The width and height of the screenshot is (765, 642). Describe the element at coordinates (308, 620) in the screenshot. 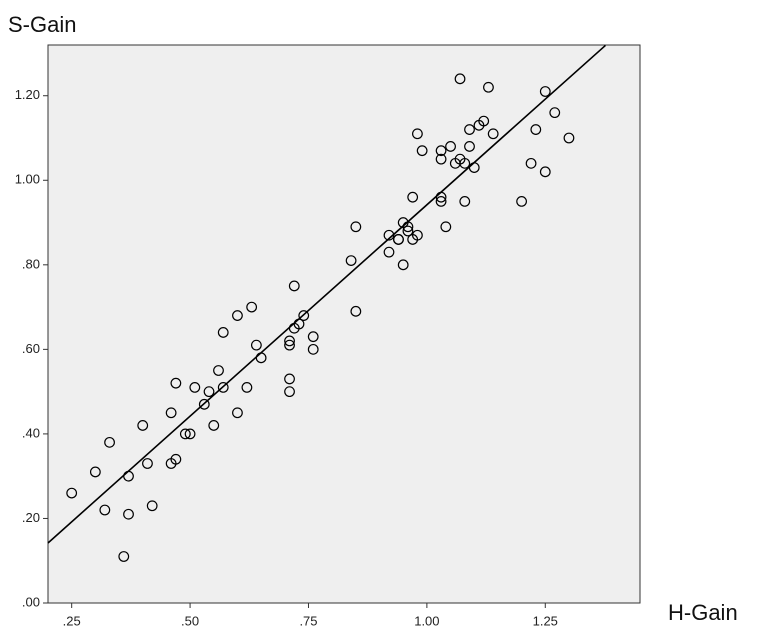

I see `x-tick-label: .75` at that location.